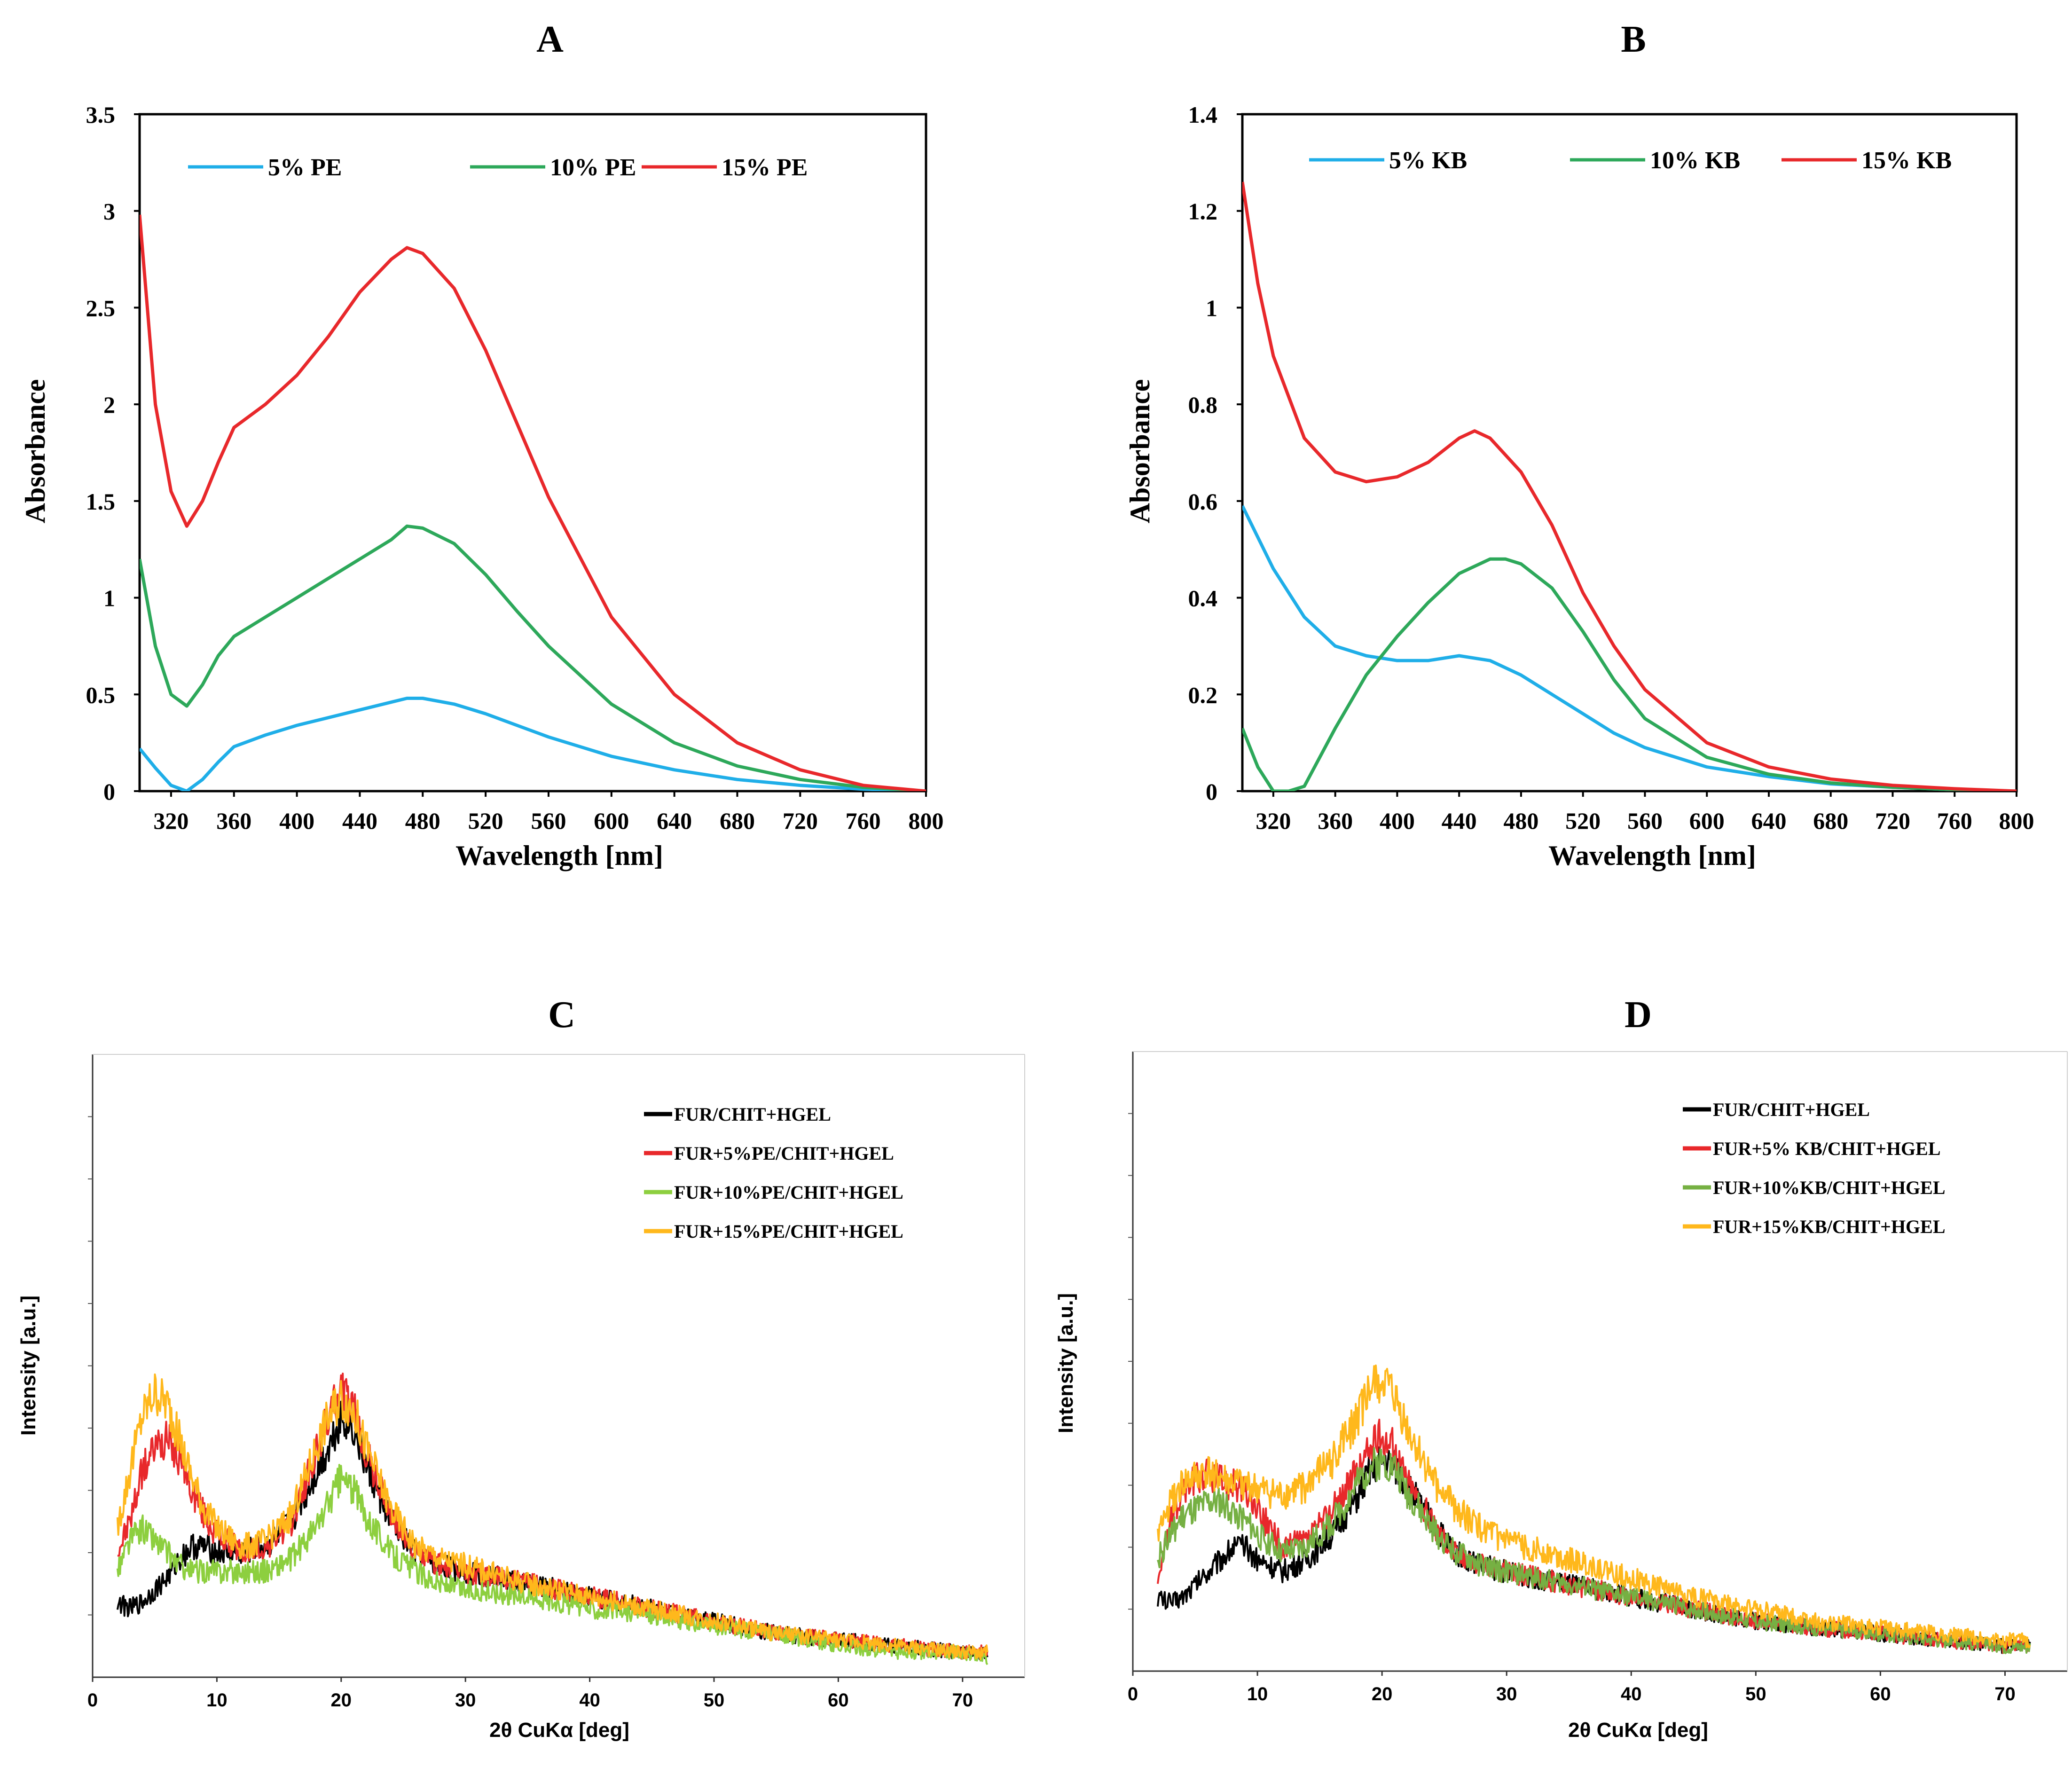 This screenshot has width=2072, height=1767. Describe the element at coordinates (1906, 160) in the screenshot. I see `legend-label-3: 15% KB` at that location.